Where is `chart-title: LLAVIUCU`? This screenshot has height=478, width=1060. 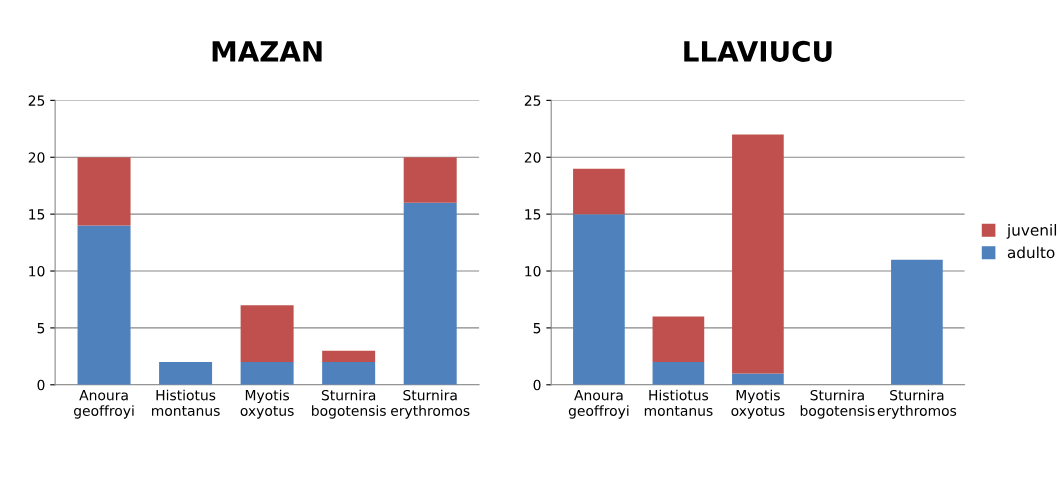
chart-title: LLAVIUCU is located at coordinates (758, 51).